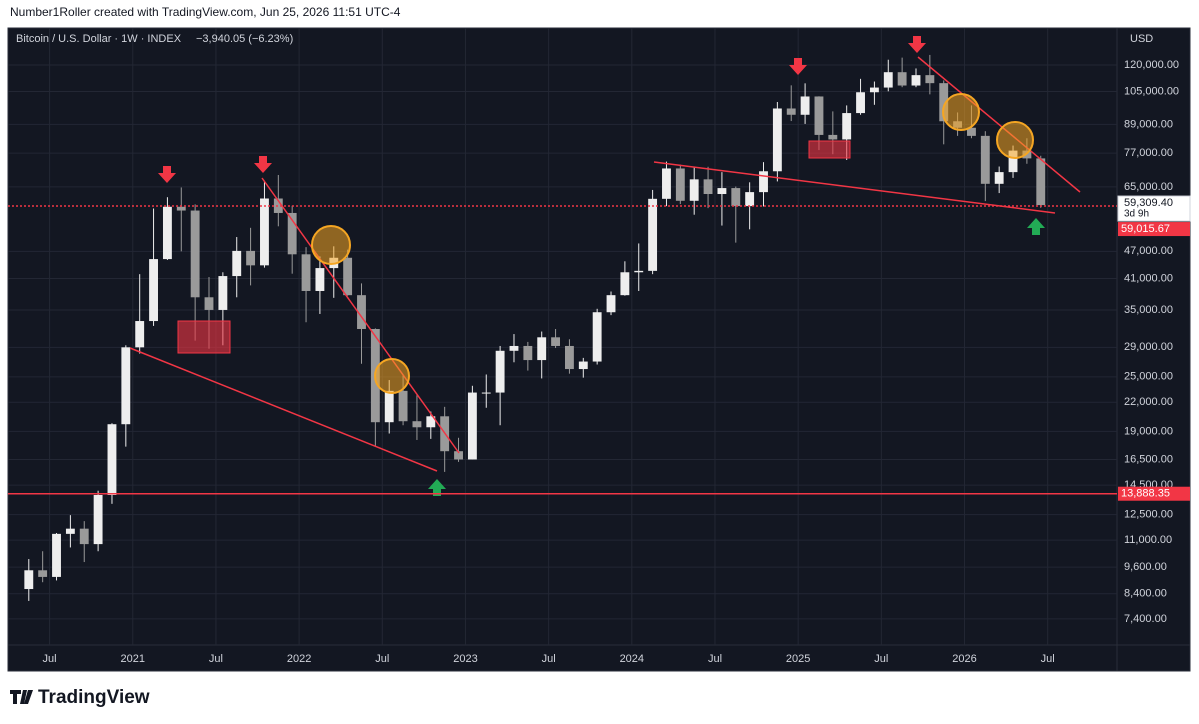 The width and height of the screenshot is (1199, 724). What do you see at coordinates (1148, 251) in the screenshot?
I see `y-tick-label: 47,000.00` at bounding box center [1148, 251].